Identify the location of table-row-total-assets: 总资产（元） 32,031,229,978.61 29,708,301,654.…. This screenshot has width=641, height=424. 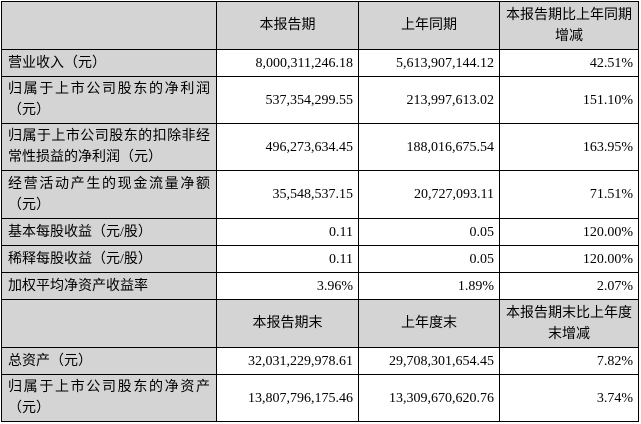
(320, 361).